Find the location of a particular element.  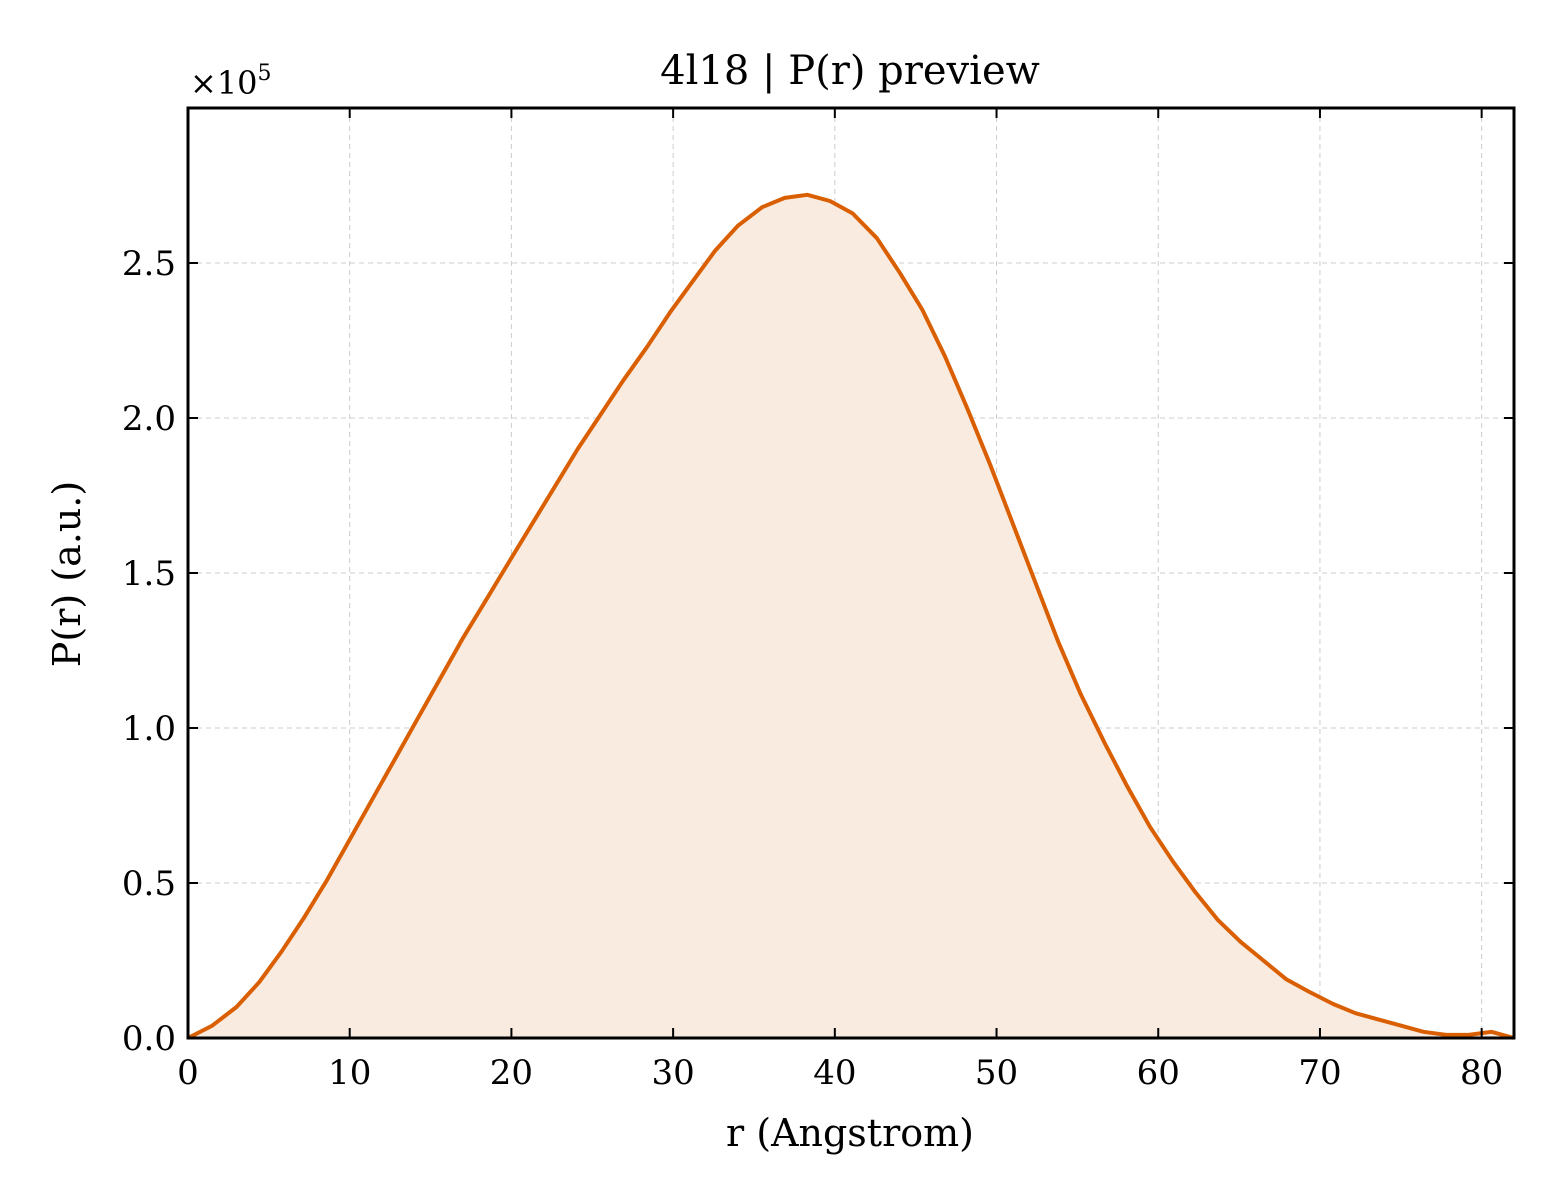

x-tick-label: 40 is located at coordinates (834, 1073).